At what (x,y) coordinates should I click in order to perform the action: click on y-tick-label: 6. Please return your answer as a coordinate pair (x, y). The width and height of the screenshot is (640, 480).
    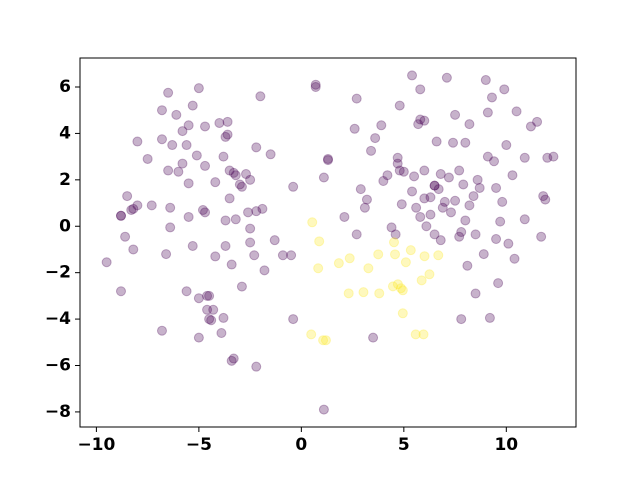
    Looking at the image, I should click on (65, 87).